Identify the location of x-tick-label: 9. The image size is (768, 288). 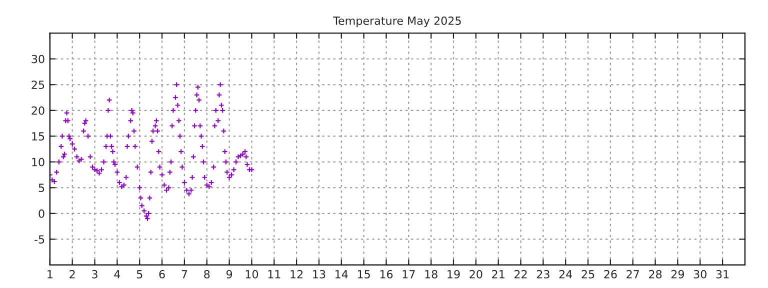
(229, 274).